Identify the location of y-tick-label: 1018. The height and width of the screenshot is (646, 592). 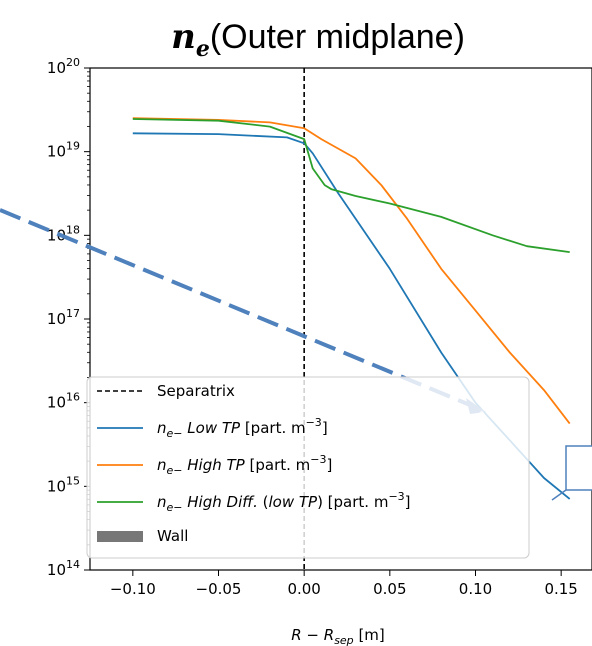
(63, 233).